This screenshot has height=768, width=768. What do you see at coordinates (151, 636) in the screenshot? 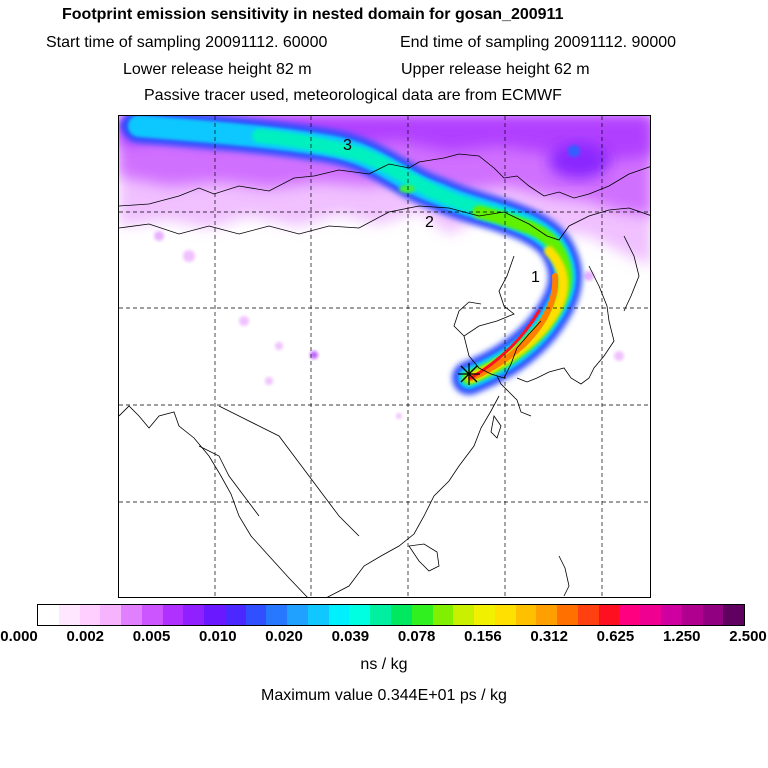
I see `colorbar-tick-label: 0.005` at bounding box center [151, 636].